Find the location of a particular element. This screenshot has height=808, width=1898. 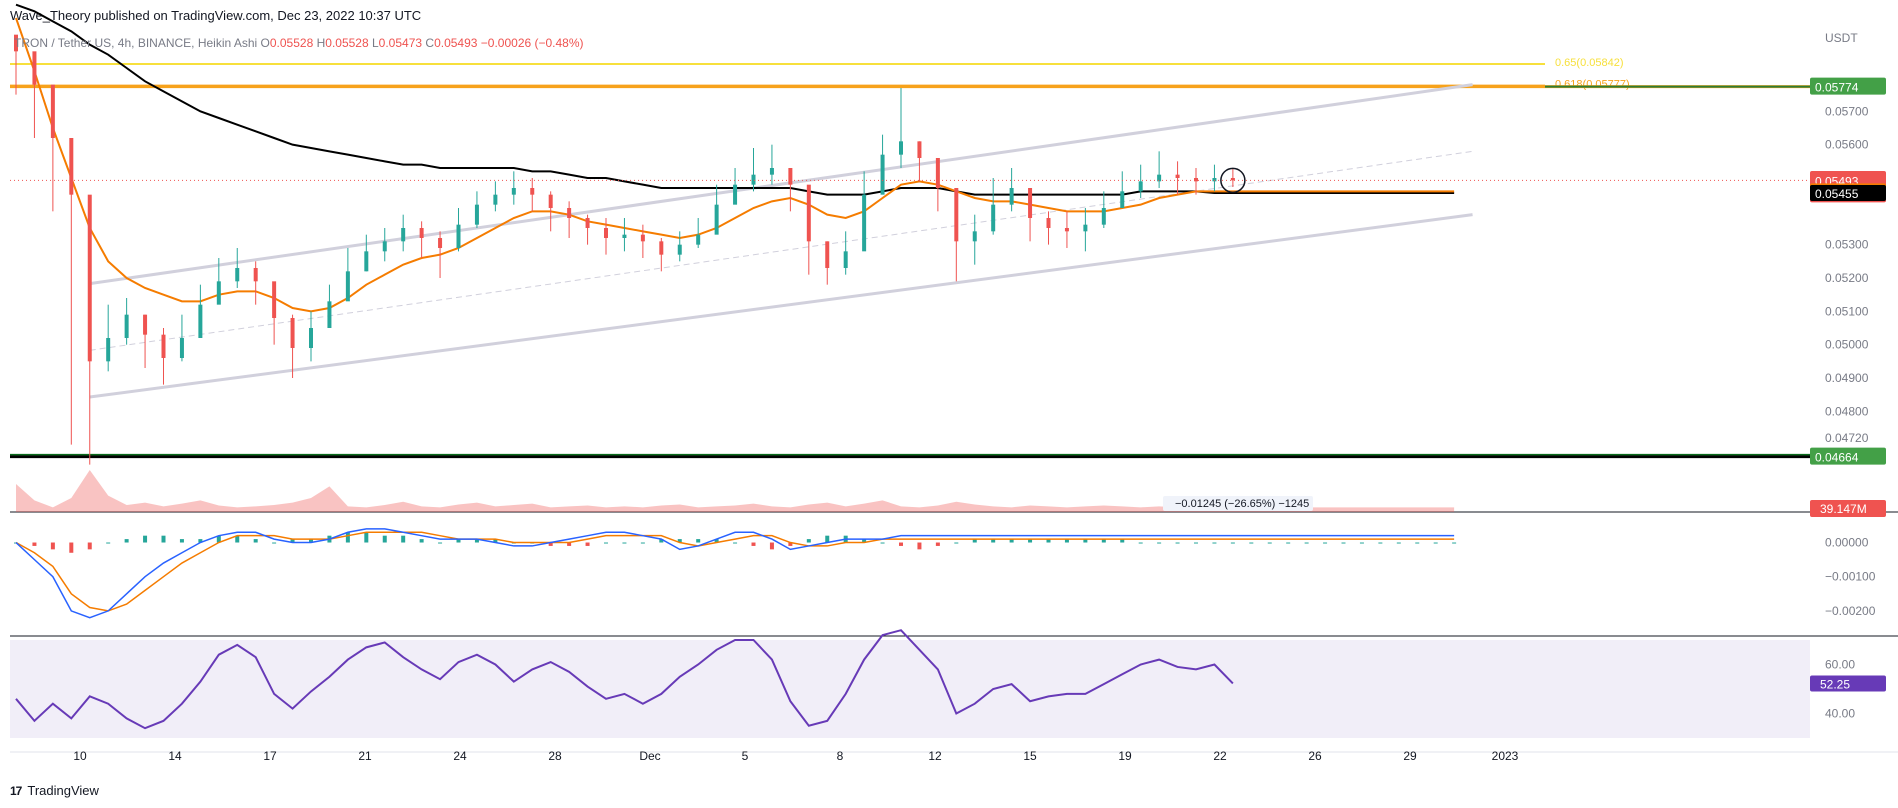

y-tick-label: 0.05600 is located at coordinates (1847, 145).